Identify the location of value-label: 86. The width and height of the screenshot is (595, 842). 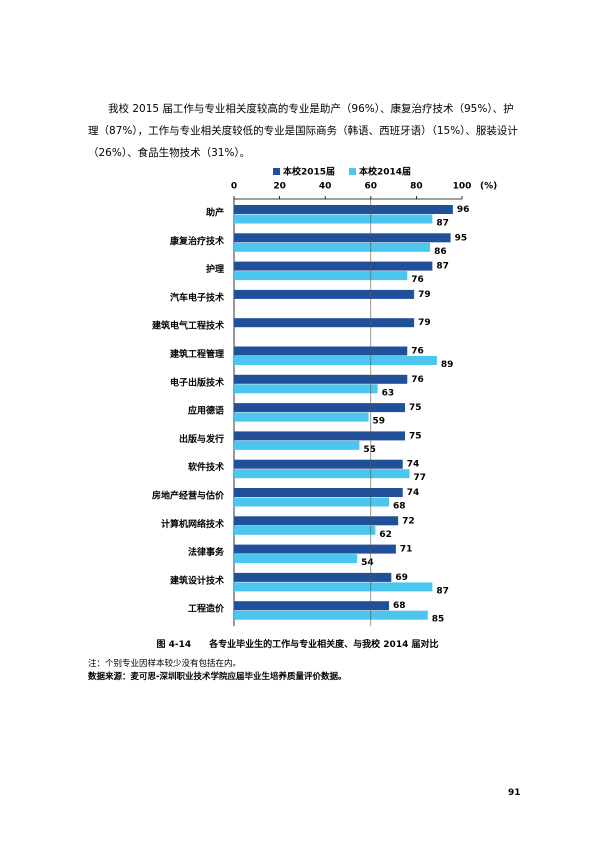
(440, 252).